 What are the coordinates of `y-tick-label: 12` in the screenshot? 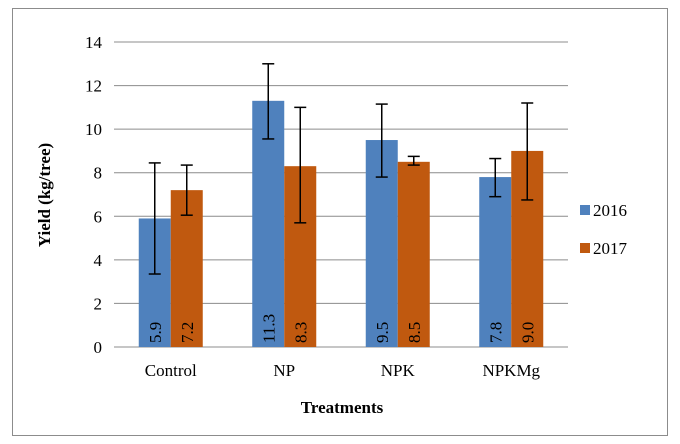 It's located at (93, 86).